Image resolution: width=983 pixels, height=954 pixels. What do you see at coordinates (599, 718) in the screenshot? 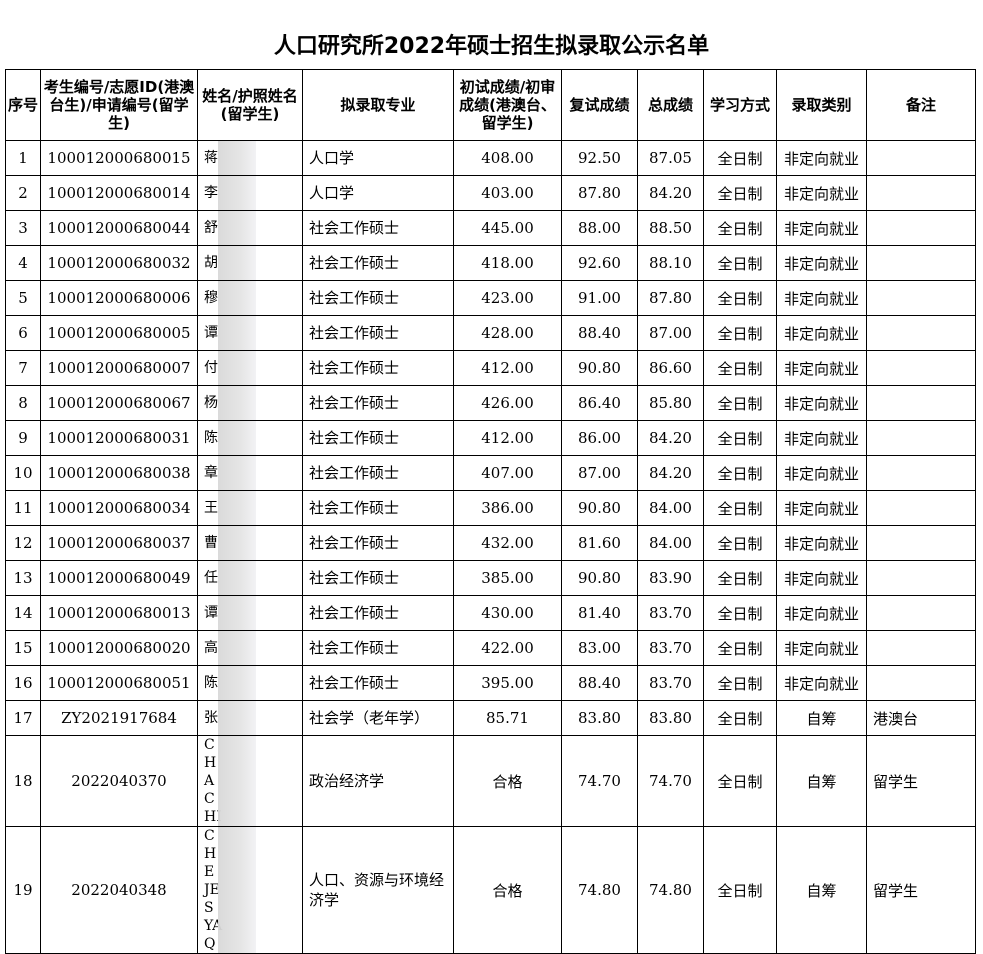
I see `retest-score-cell: 83.80` at bounding box center [599, 718].